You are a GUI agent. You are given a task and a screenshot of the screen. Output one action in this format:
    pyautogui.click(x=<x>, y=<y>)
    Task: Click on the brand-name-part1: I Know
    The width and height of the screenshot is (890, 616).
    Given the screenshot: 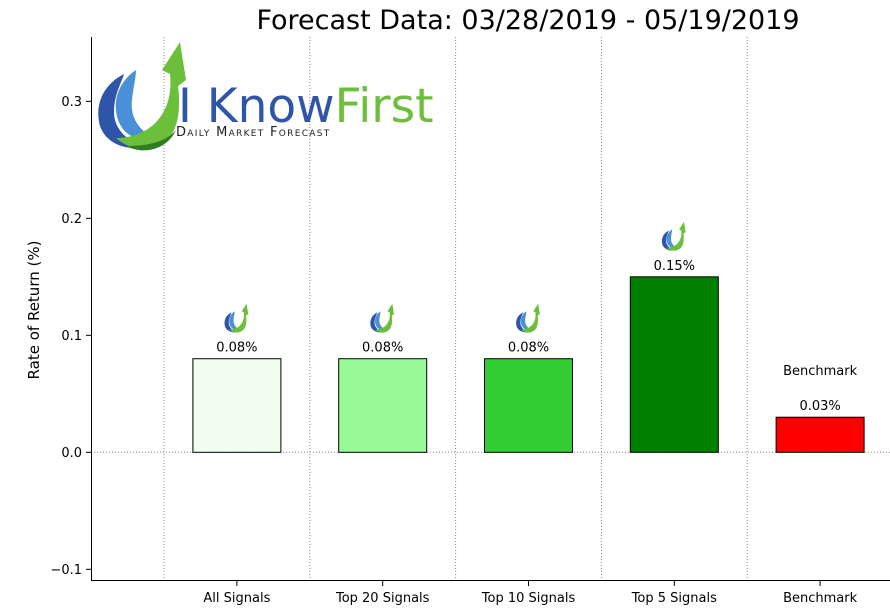 What is the action you would take?
    pyautogui.click(x=256, y=106)
    